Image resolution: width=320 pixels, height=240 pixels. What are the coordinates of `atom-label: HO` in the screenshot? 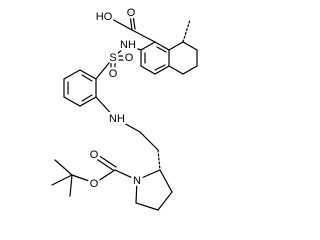 It's located at (104, 17).